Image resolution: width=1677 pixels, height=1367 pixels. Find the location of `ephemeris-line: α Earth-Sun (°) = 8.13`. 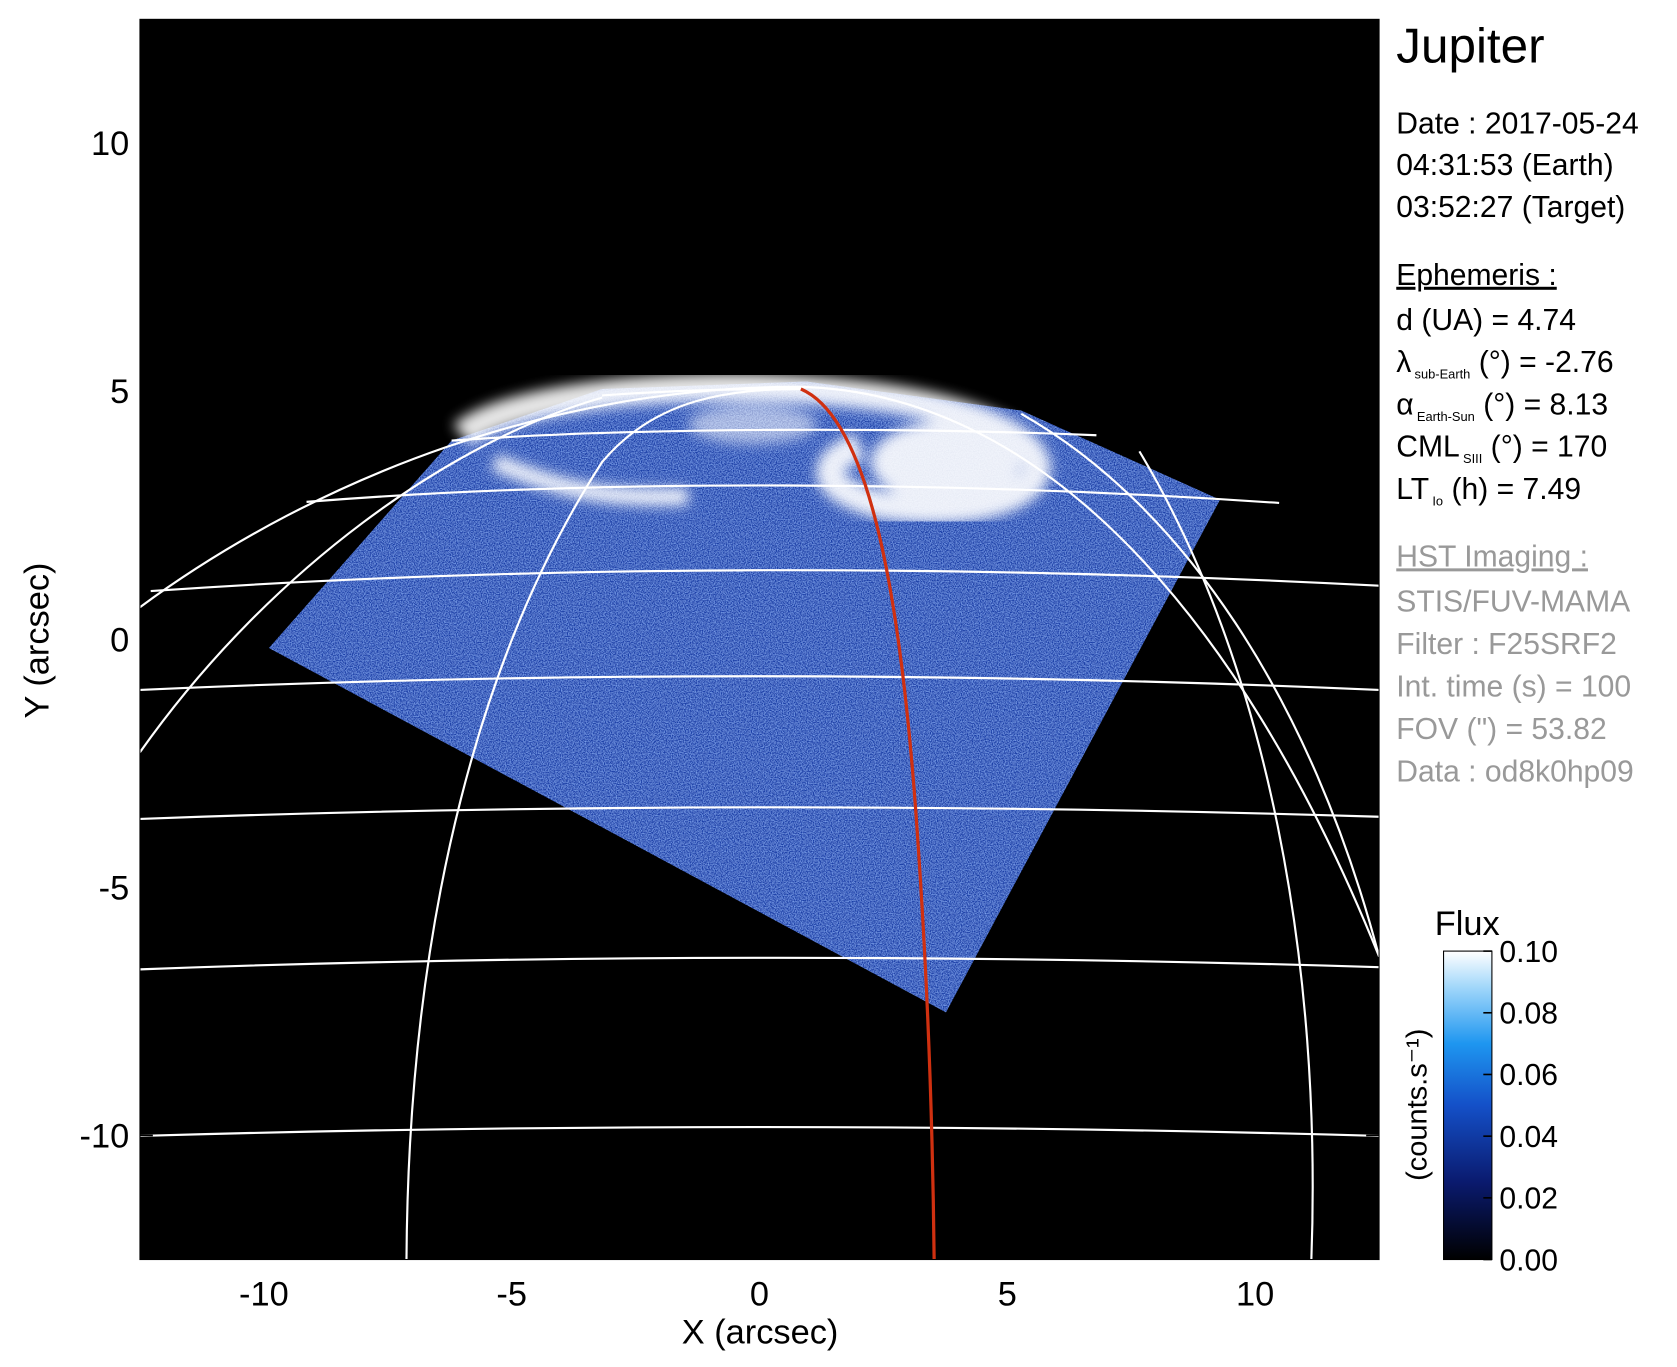

ephemeris-line: α Earth-Sun (°) = 8.13 is located at coordinates (1502, 405).